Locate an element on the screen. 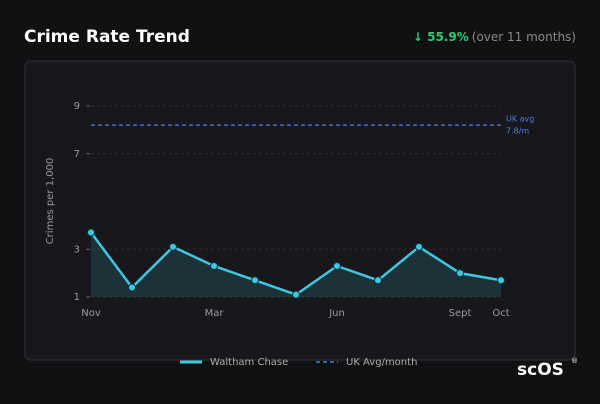  logo: scOS is located at coordinates (540, 370).